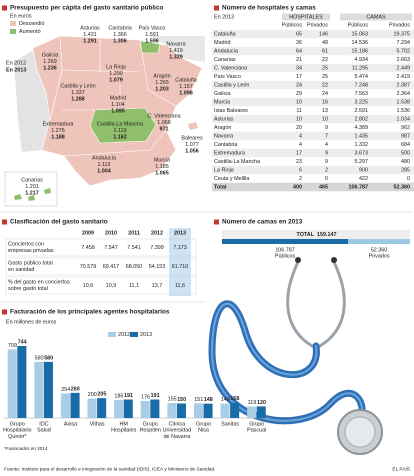 This screenshot has width=414, height=476. What do you see at coordinates (12, 346) in the screenshot?
I see `value-label: 709` at bounding box center [12, 346].